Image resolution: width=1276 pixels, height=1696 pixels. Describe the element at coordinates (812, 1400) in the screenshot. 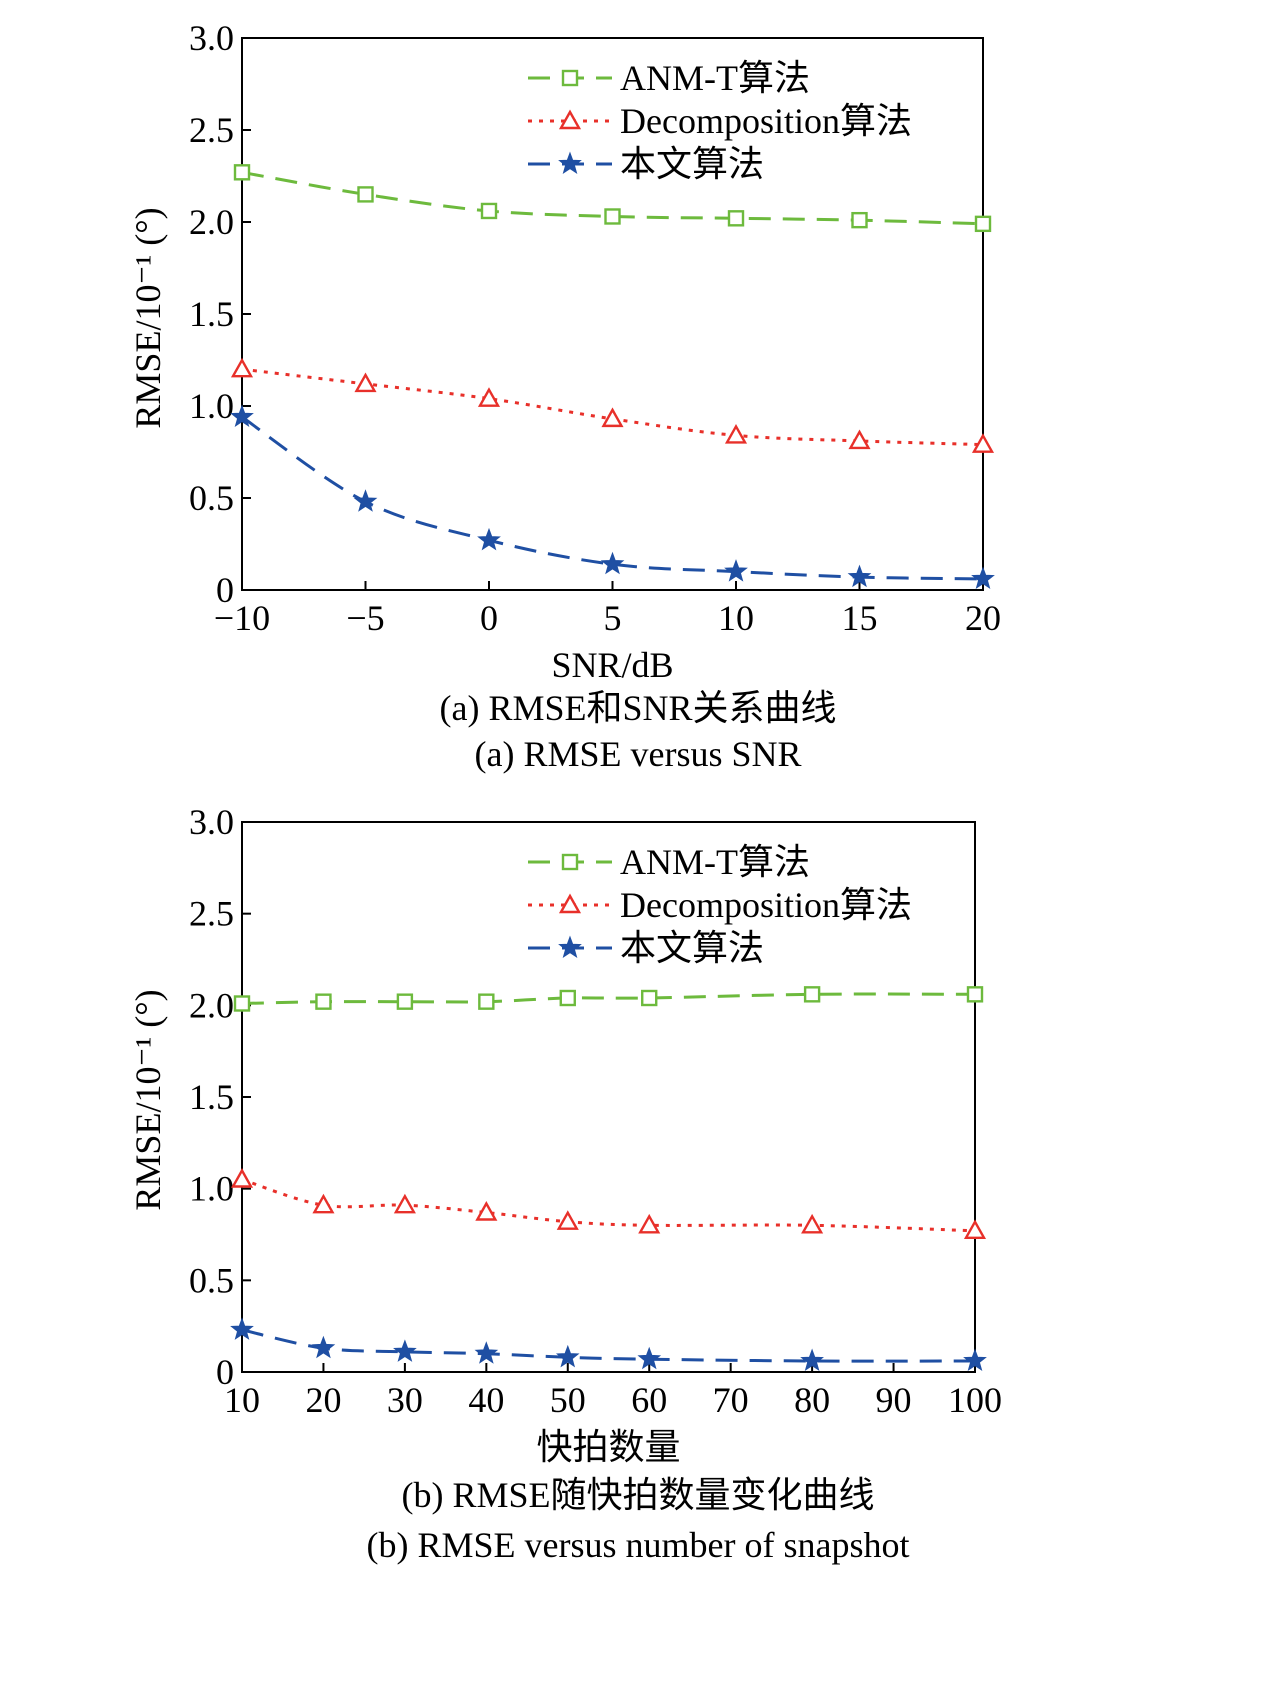

I see `x-tick-label: 80` at that location.